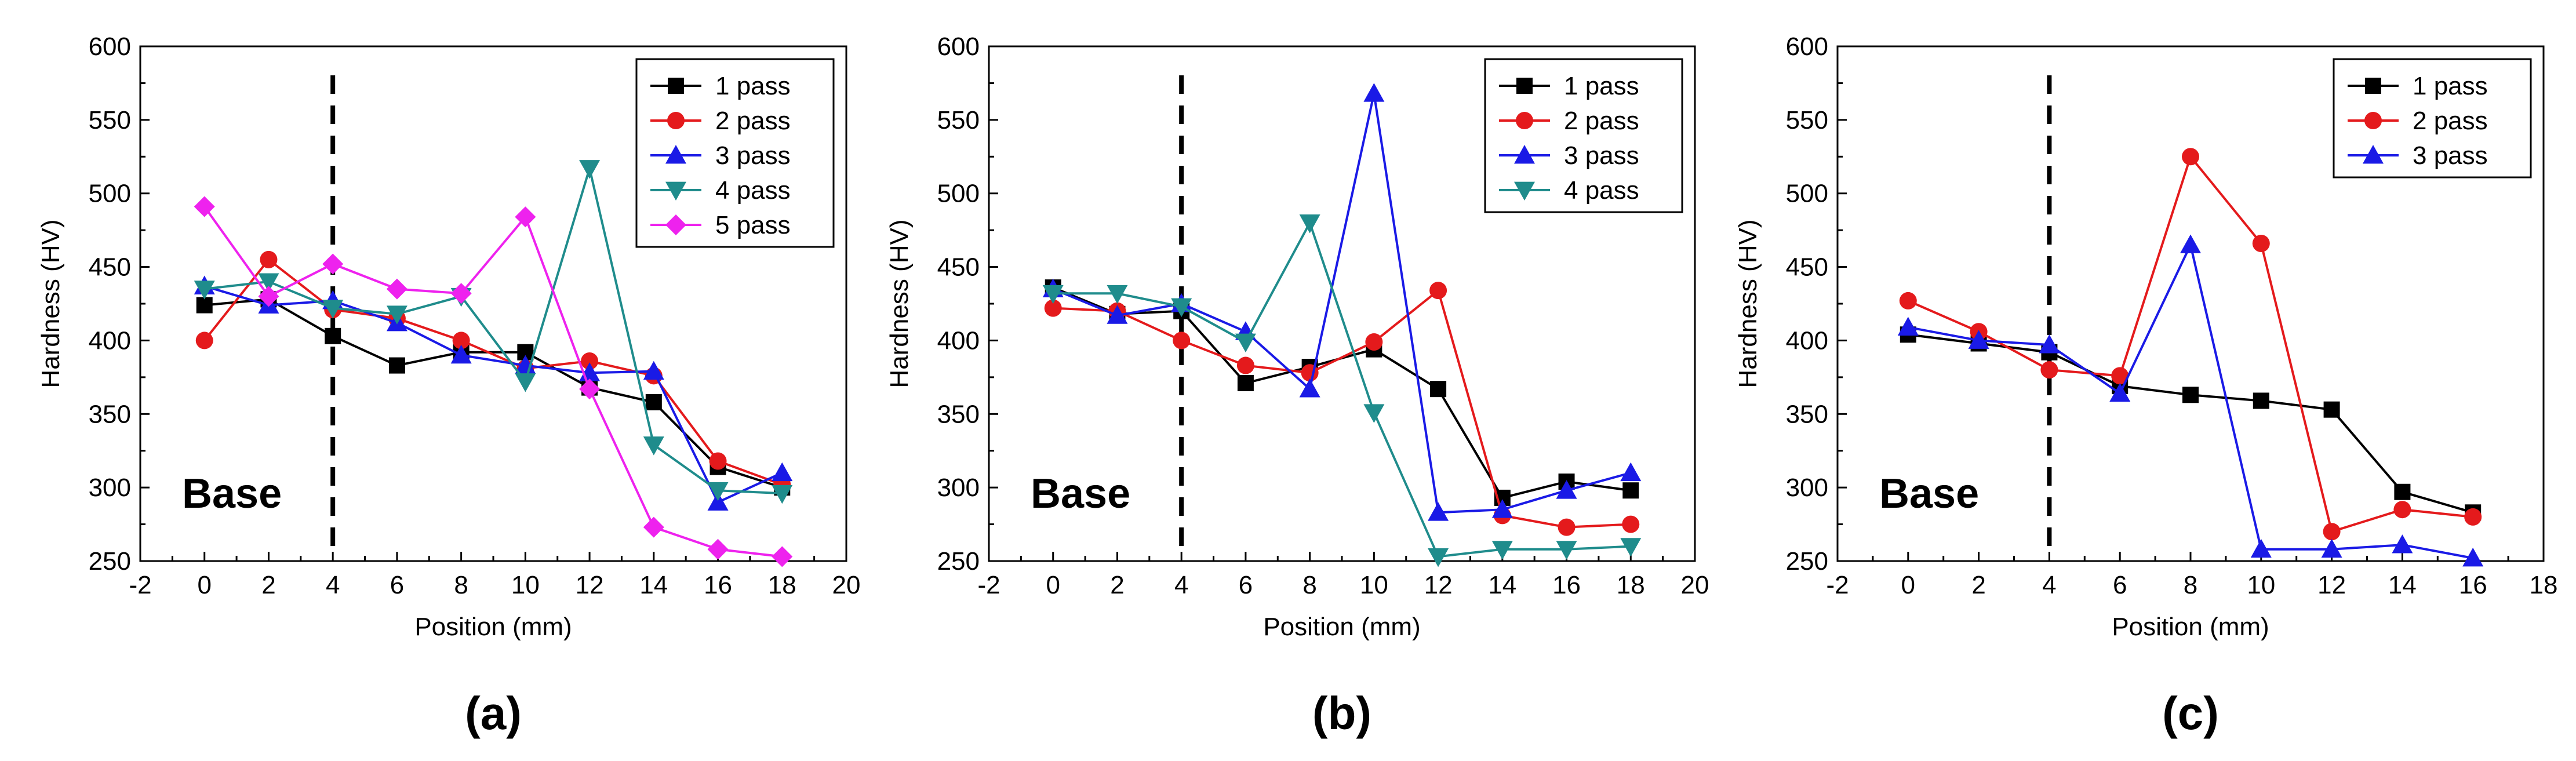 The width and height of the screenshot is (2576, 761). What do you see at coordinates (1837, 585) in the screenshot?
I see `x-tick-label: -2` at bounding box center [1837, 585].